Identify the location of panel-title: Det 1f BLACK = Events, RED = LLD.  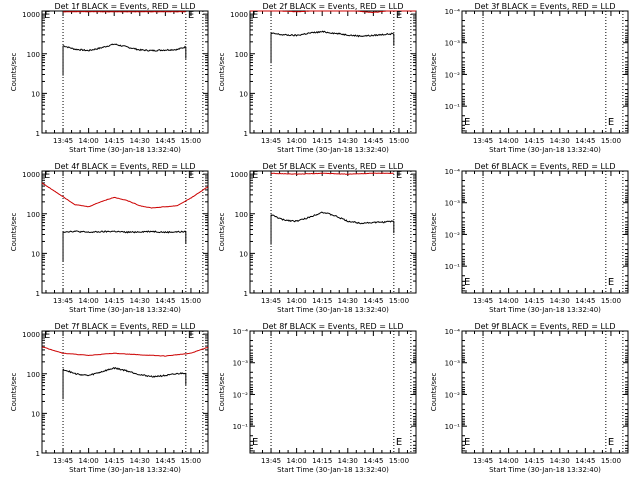
(124, 6).